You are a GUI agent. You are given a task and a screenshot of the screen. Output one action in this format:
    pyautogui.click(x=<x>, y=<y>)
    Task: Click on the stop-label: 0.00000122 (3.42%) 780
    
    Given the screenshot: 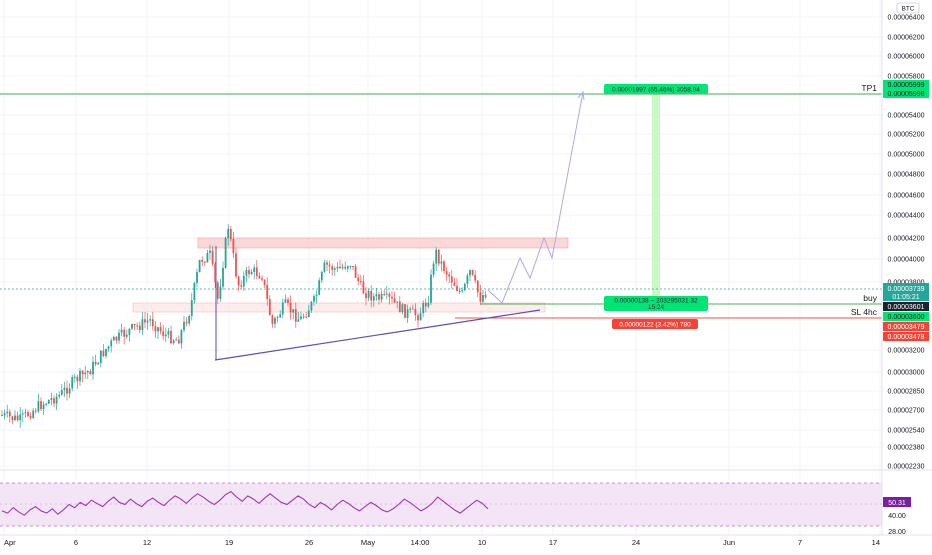 What is the action you would take?
    pyautogui.click(x=655, y=325)
    